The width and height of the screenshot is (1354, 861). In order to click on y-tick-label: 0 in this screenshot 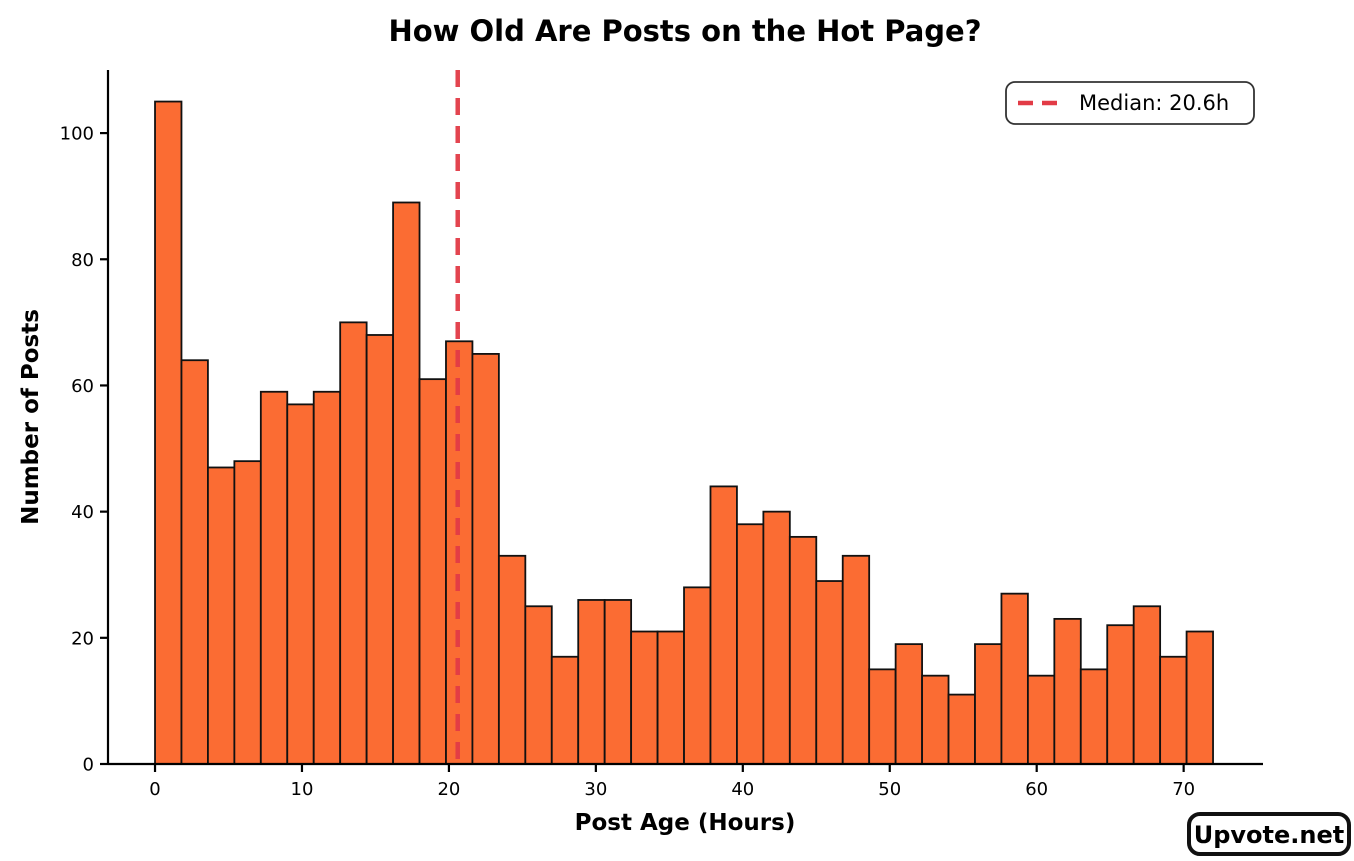, I will do `click(88, 765)`.